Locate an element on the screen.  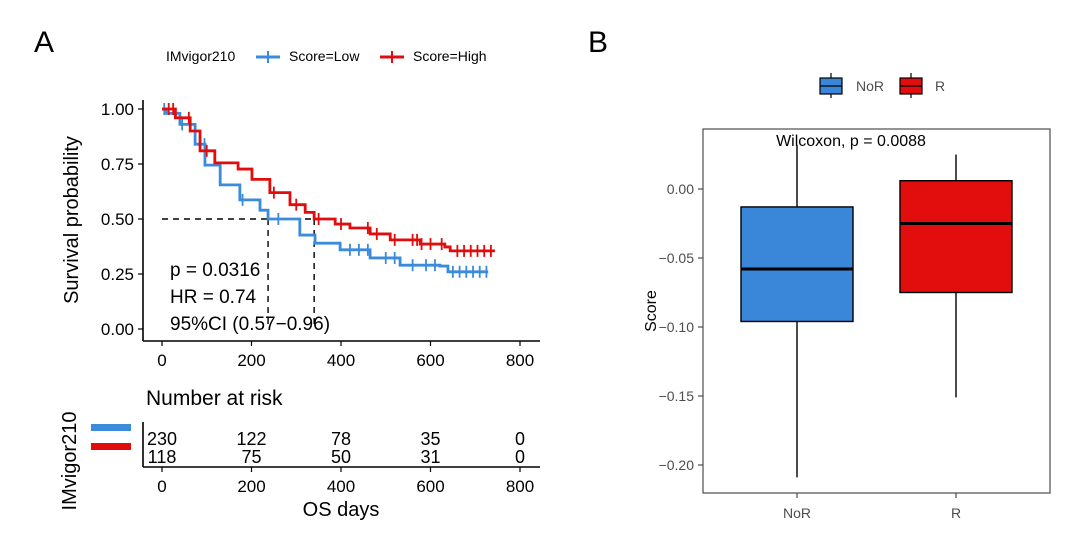
km-annotation-ci: 95%CI (0.57−0.96) is located at coordinates (250, 324).